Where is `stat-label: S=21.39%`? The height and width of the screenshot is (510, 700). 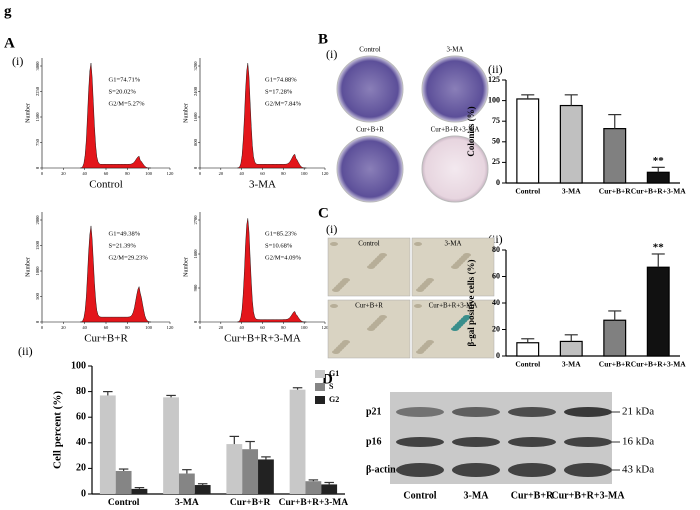 stat-label: S=21.39% is located at coordinates (123, 245).